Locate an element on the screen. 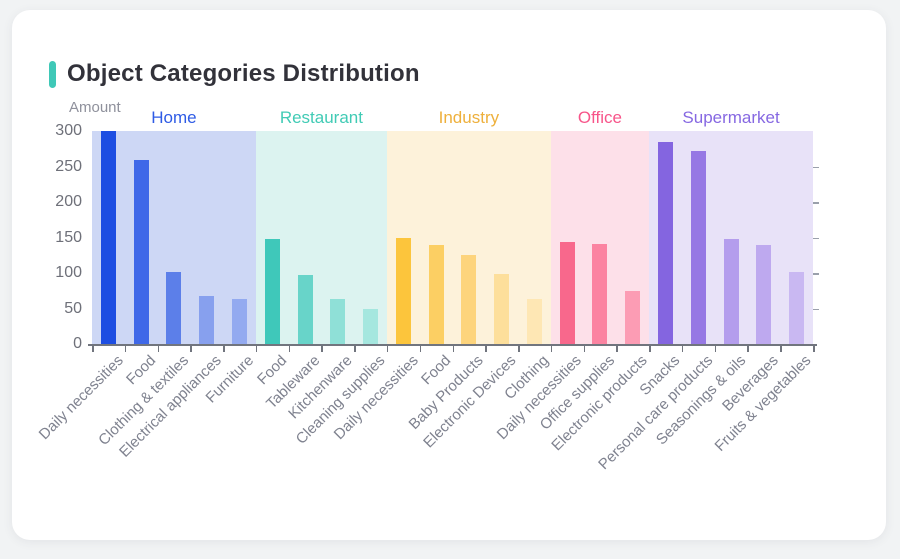 The width and height of the screenshot is (900, 559). y-axis-title: Amount is located at coordinates (95, 107).